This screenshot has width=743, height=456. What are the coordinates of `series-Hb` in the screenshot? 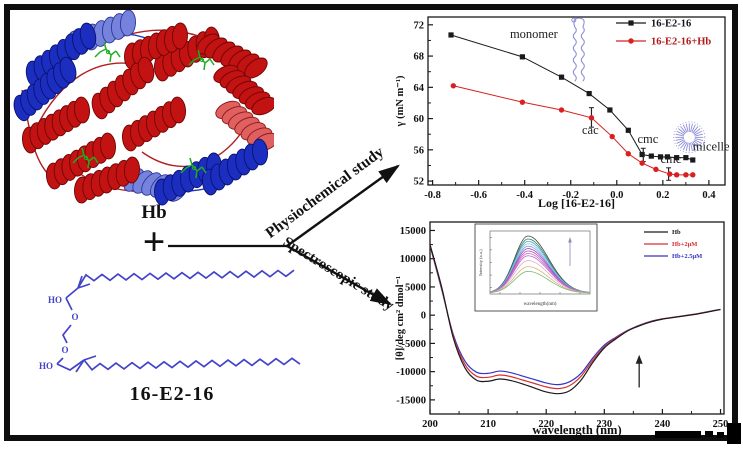 It's located at (575, 319).